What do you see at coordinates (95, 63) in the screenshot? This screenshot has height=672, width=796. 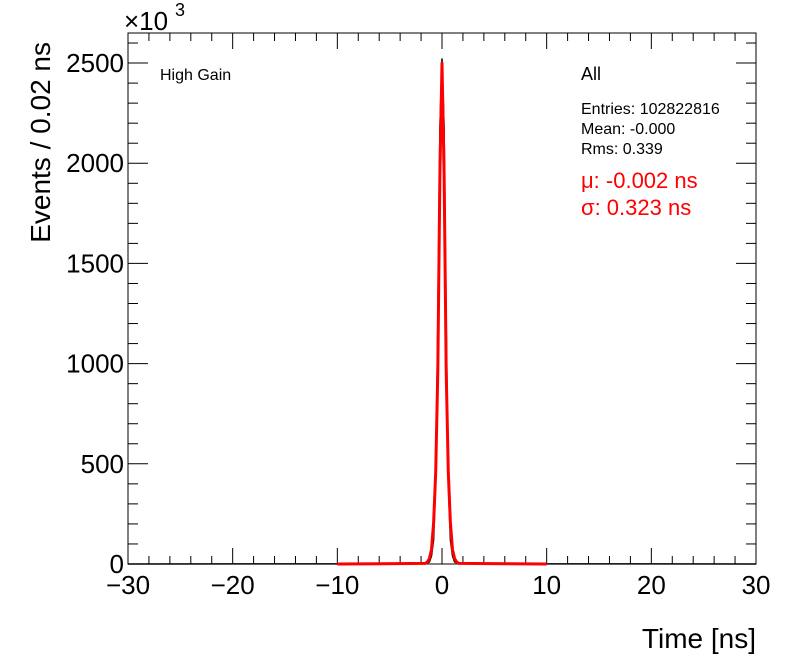 I see `y-tick-label: 2500` at bounding box center [95, 63].